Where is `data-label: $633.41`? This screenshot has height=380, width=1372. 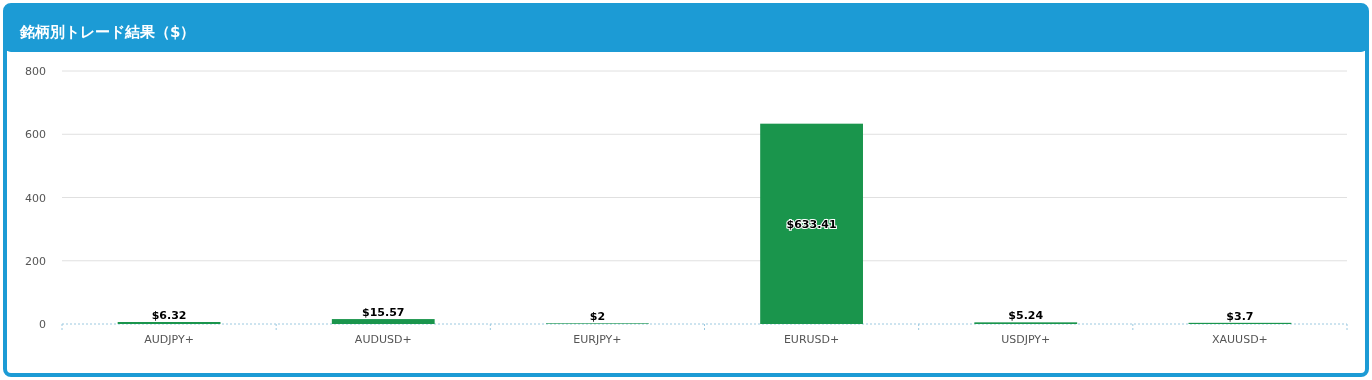
data-label: $633.41 is located at coordinates (811, 224).